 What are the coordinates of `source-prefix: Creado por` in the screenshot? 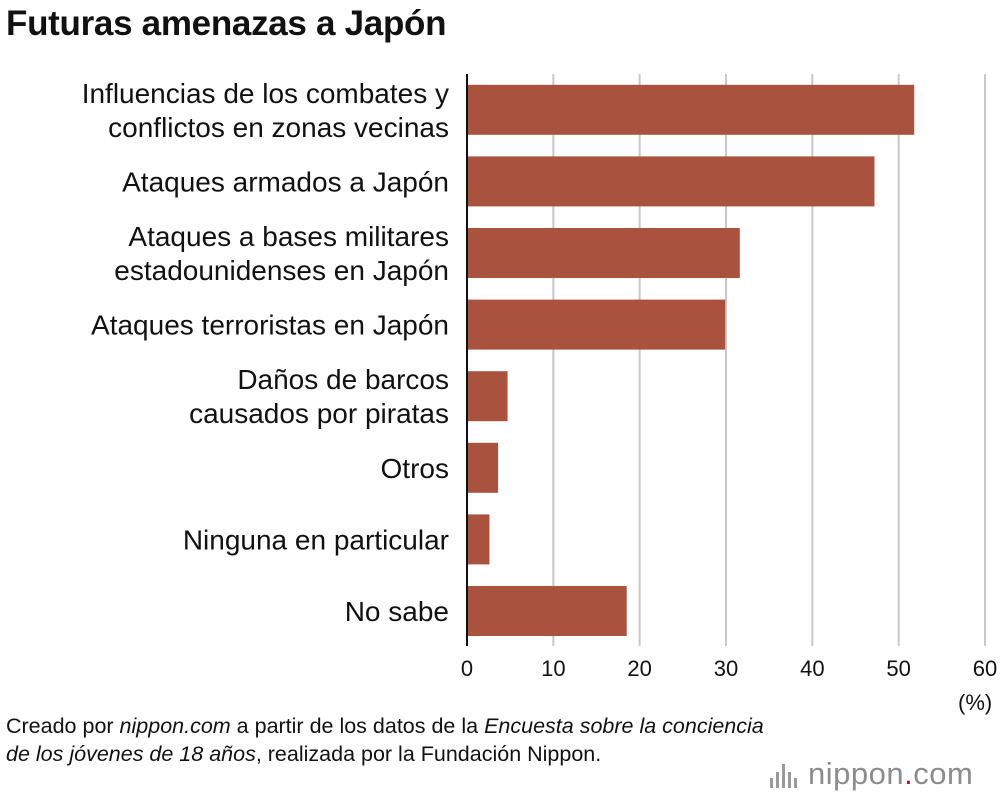 It's located at (63, 726).